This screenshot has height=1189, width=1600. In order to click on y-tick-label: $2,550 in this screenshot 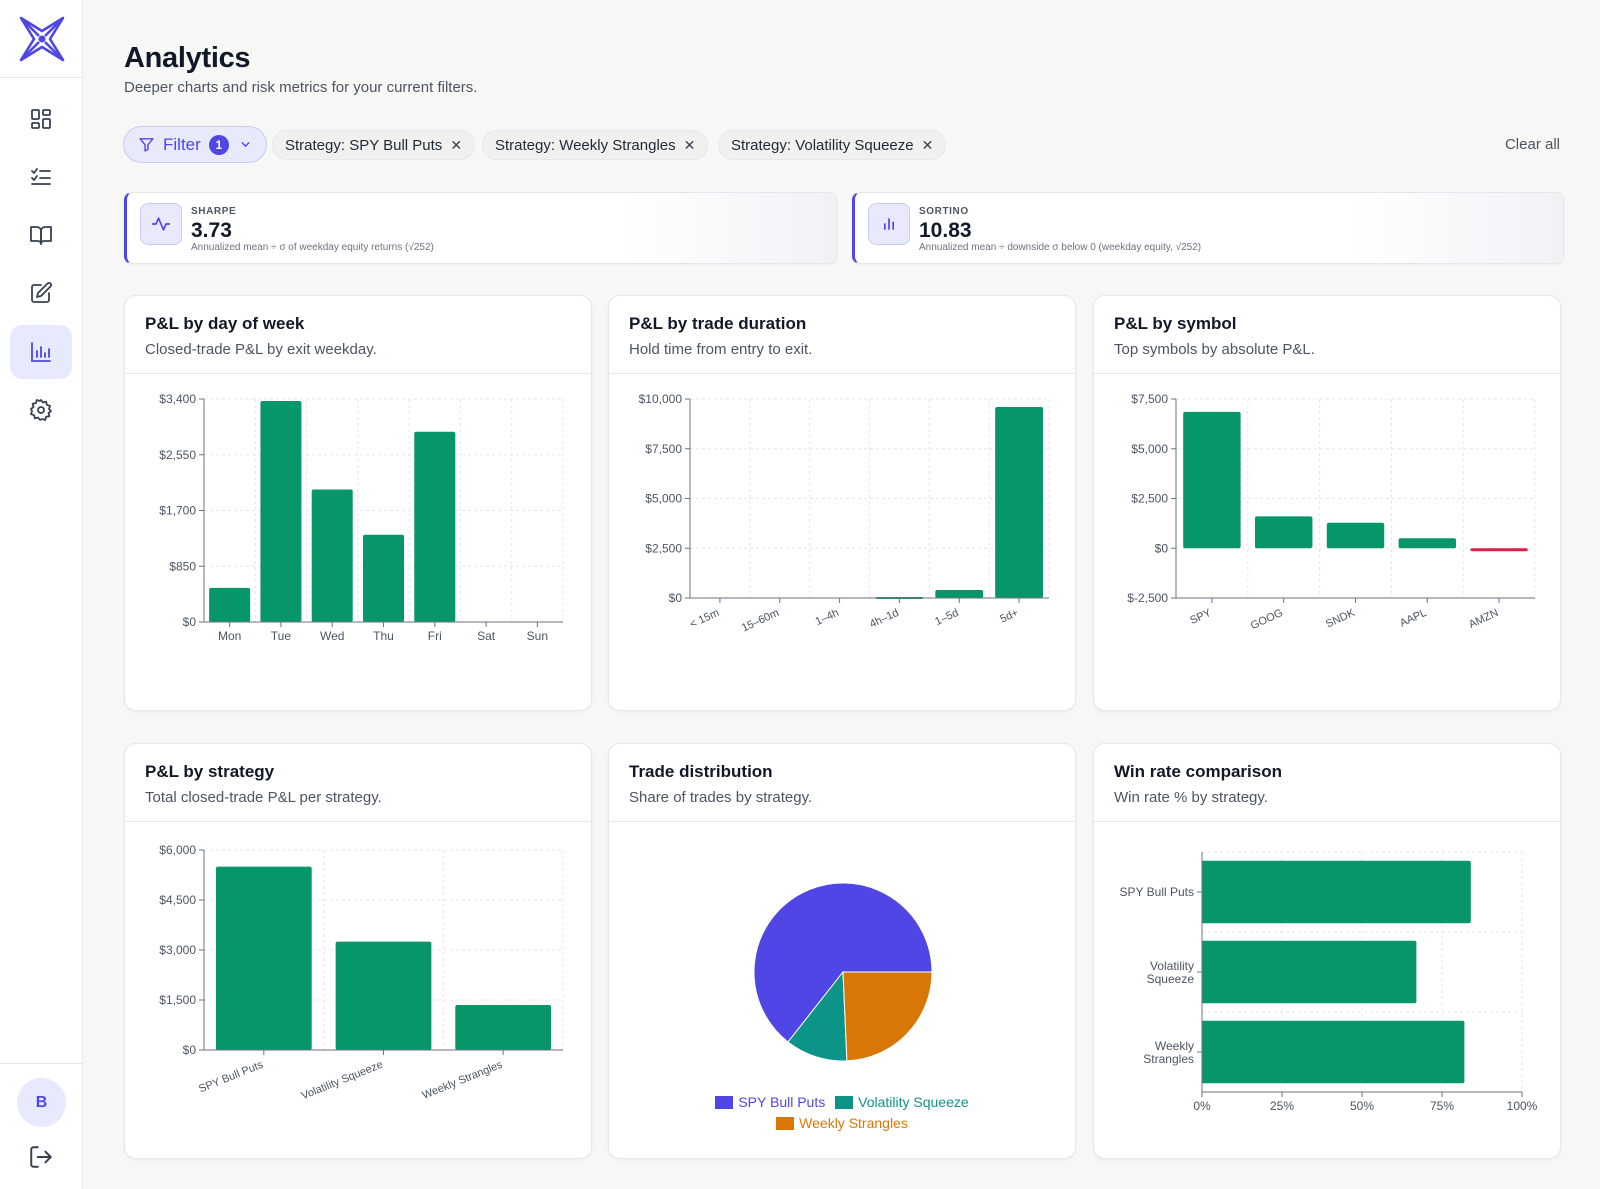, I will do `click(177, 455)`.